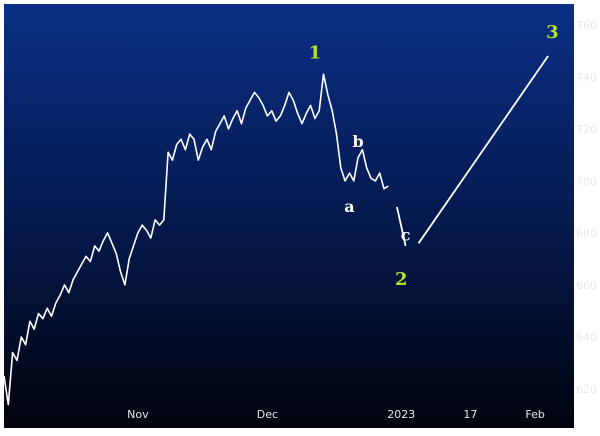  Describe the element at coordinates (586, 207) in the screenshot. I see `y-axis: 760 740 720 700 680 660 640 620` at that location.